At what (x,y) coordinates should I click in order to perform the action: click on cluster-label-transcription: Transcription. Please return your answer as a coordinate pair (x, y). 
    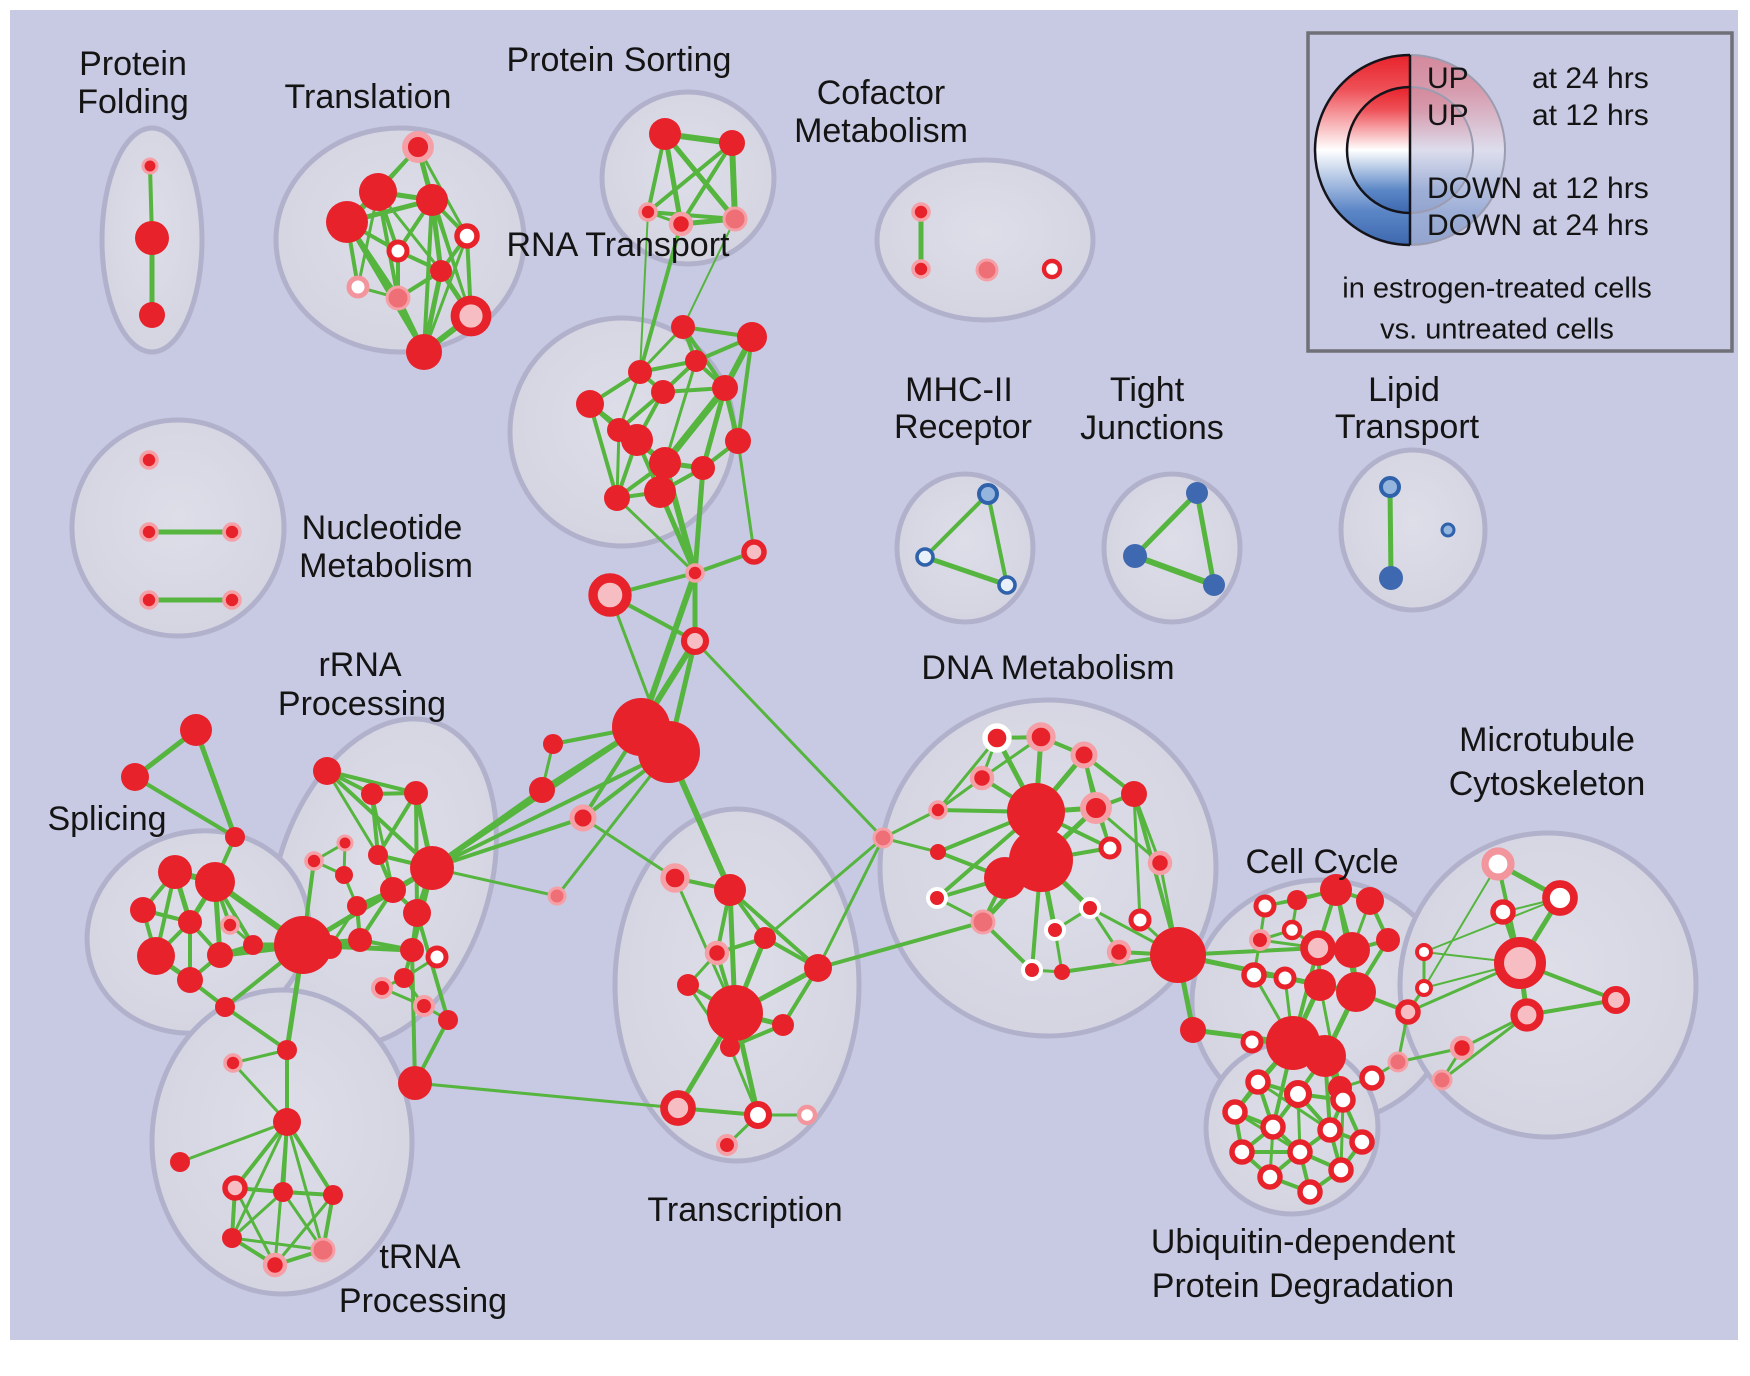
    Looking at the image, I should click on (744, 1210).